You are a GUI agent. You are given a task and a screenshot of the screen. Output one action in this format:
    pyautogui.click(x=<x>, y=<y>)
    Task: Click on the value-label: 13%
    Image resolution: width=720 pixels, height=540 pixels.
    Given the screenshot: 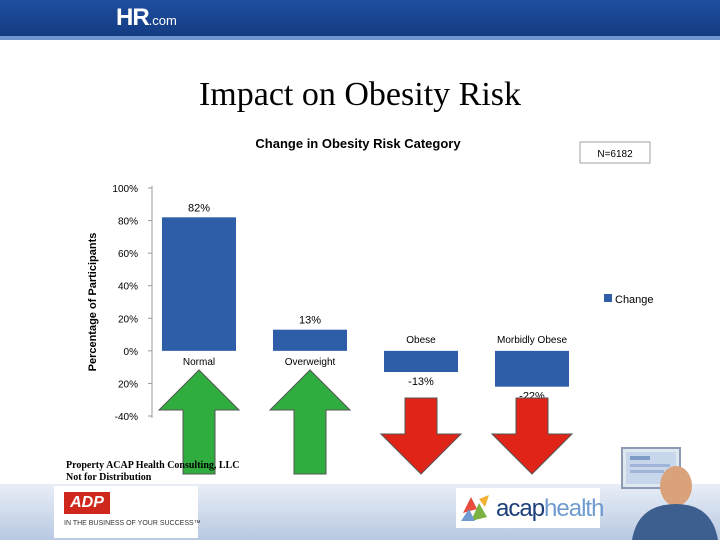 What is the action you would take?
    pyautogui.click(x=310, y=321)
    